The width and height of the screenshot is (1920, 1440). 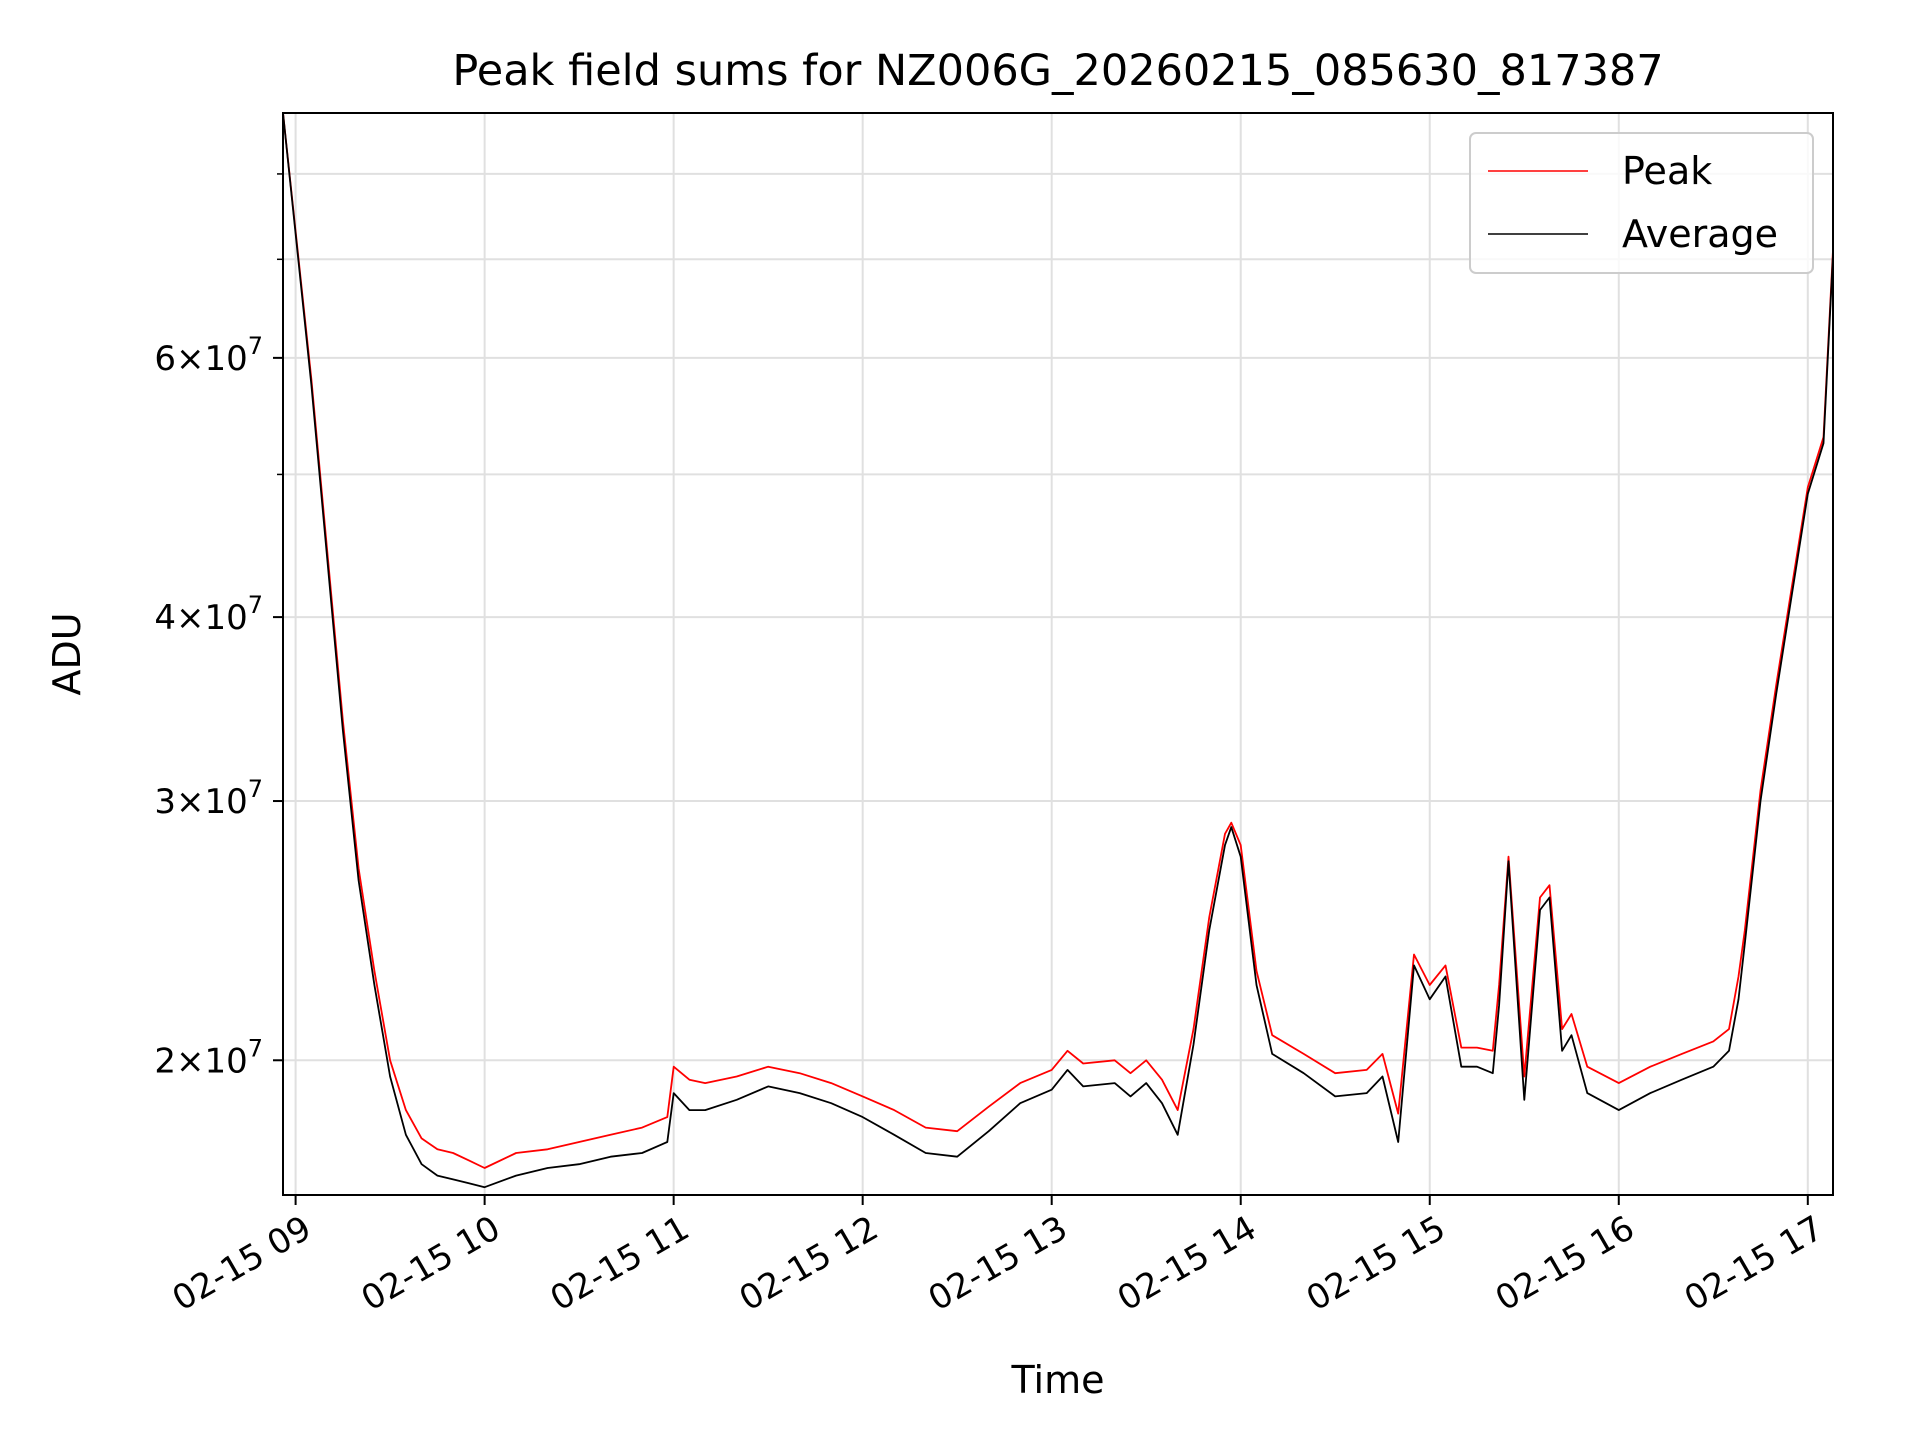 I want to click on legend: Peak Average, so click(x=1641, y=203).